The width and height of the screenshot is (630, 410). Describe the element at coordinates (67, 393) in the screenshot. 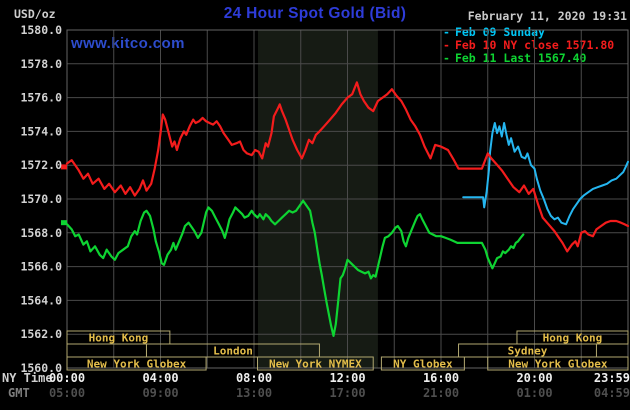

I see `x-tick-label-gmt: 05:00` at that location.